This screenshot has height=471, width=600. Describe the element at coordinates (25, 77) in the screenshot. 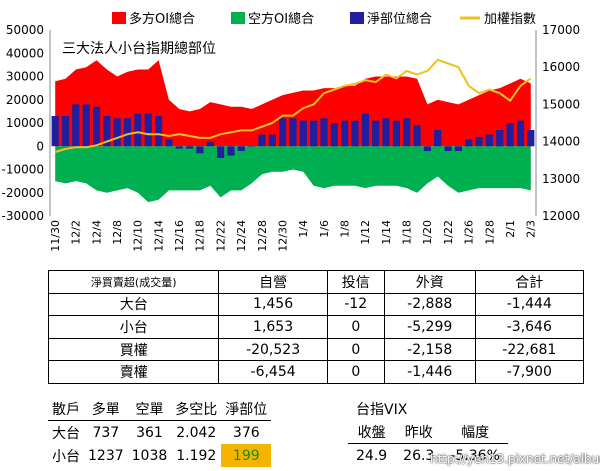

I see `left-axis-tick-label: 30000` at that location.